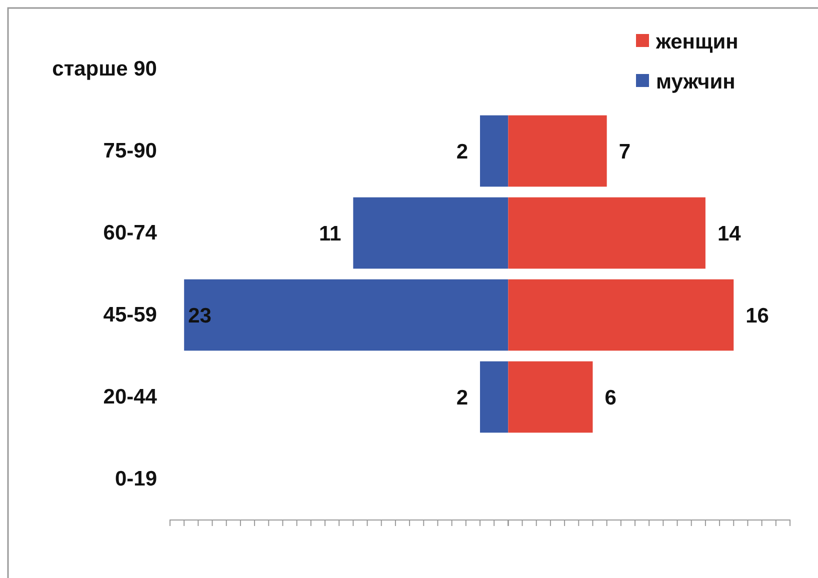 The image size is (818, 578). Describe the element at coordinates (130, 233) in the screenshot. I see `y-tick-label: 60-74` at that location.